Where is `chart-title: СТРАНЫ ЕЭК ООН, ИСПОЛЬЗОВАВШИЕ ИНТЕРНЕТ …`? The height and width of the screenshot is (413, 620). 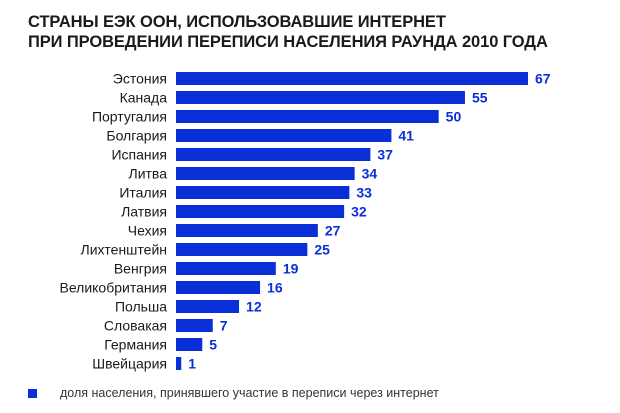
chart-title: СТРАНЫ ЕЭК ООН, ИСПОЛЬЗОВАВШИЕ ИНТЕРНЕТ … is located at coordinates (288, 32).